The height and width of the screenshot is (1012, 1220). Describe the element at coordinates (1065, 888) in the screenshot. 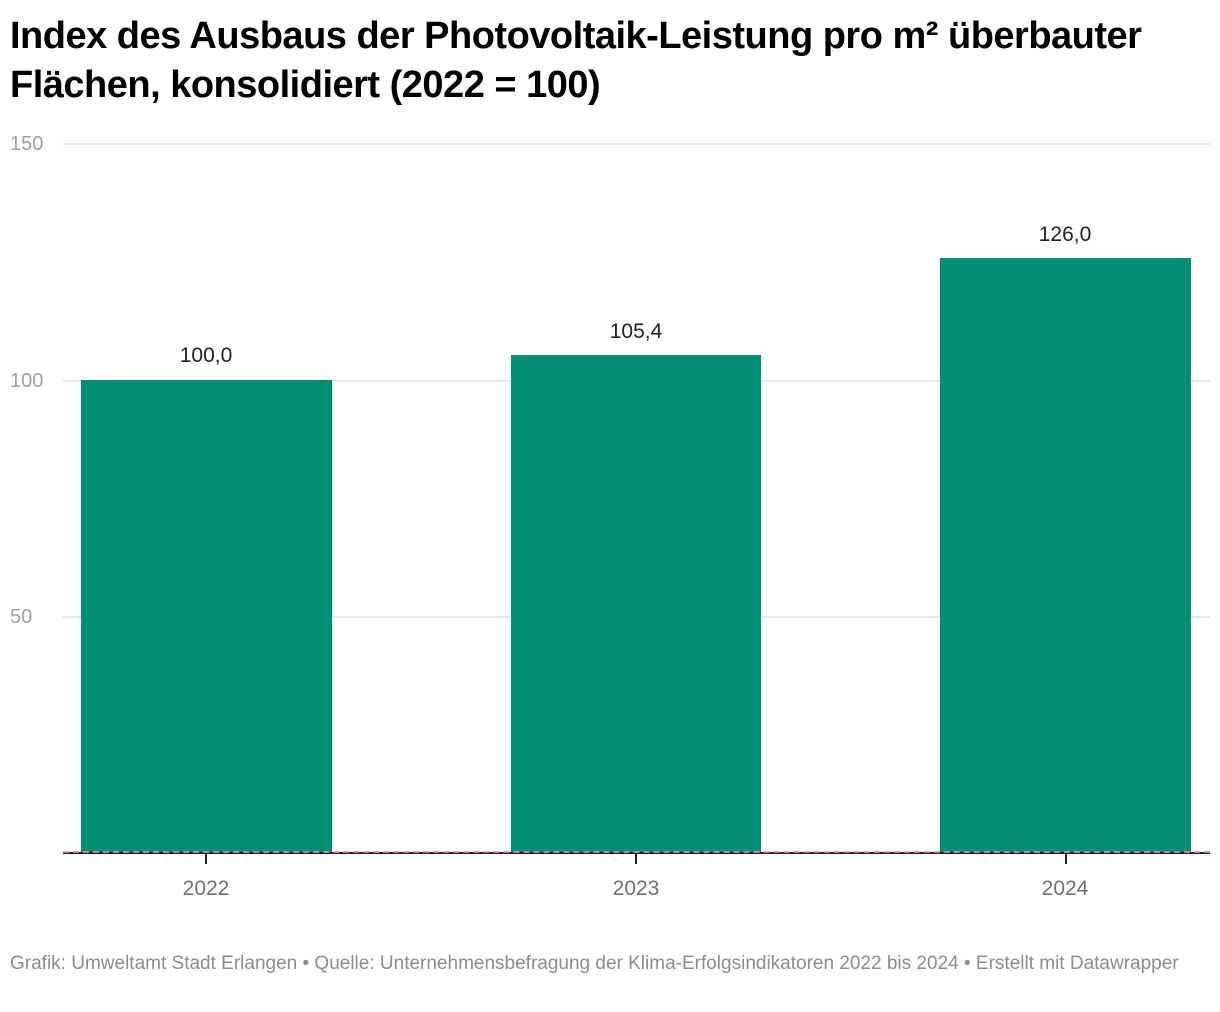

I see `x-tick-label: 2024` at that location.